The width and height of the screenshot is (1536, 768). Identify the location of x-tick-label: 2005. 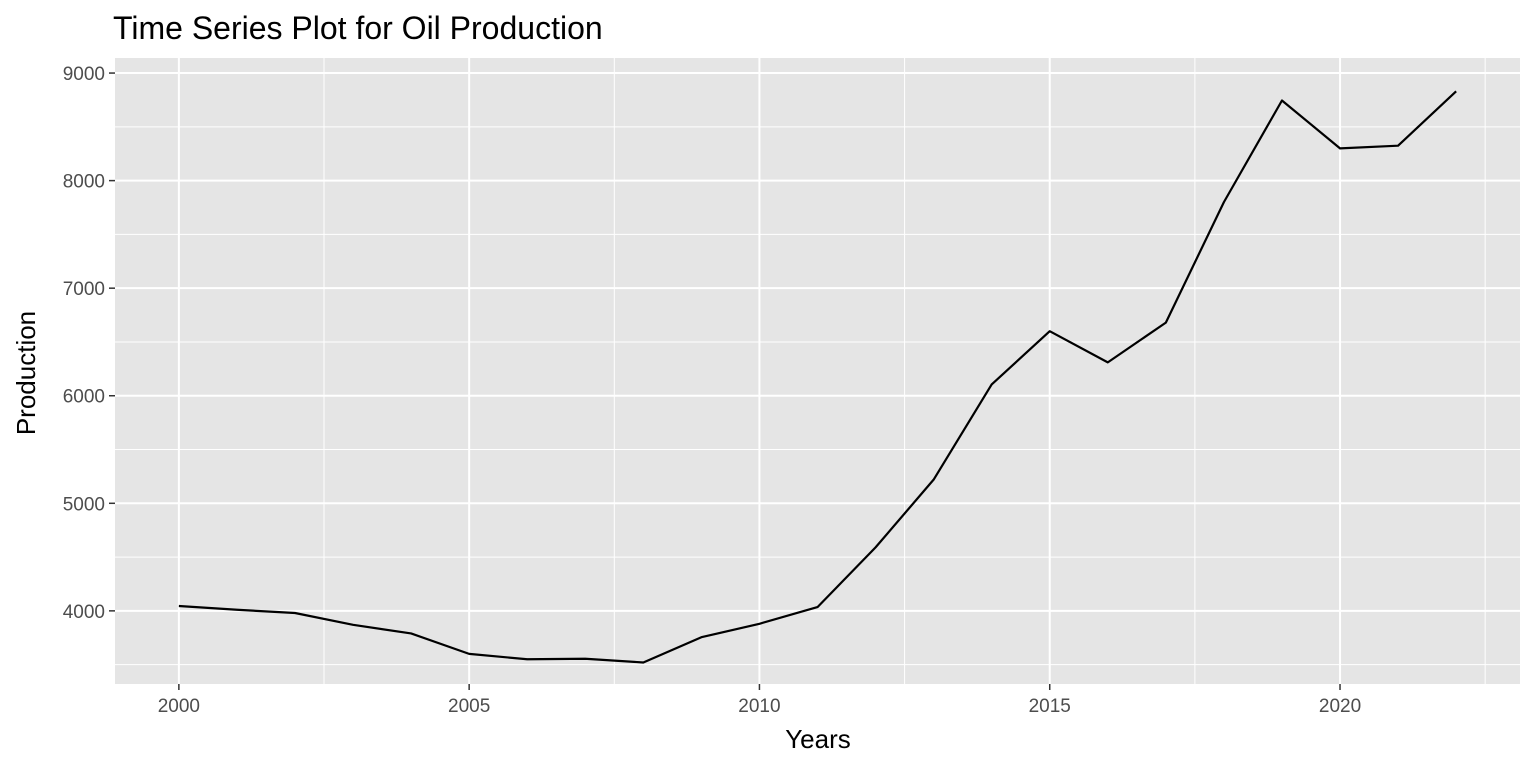
(469, 706).